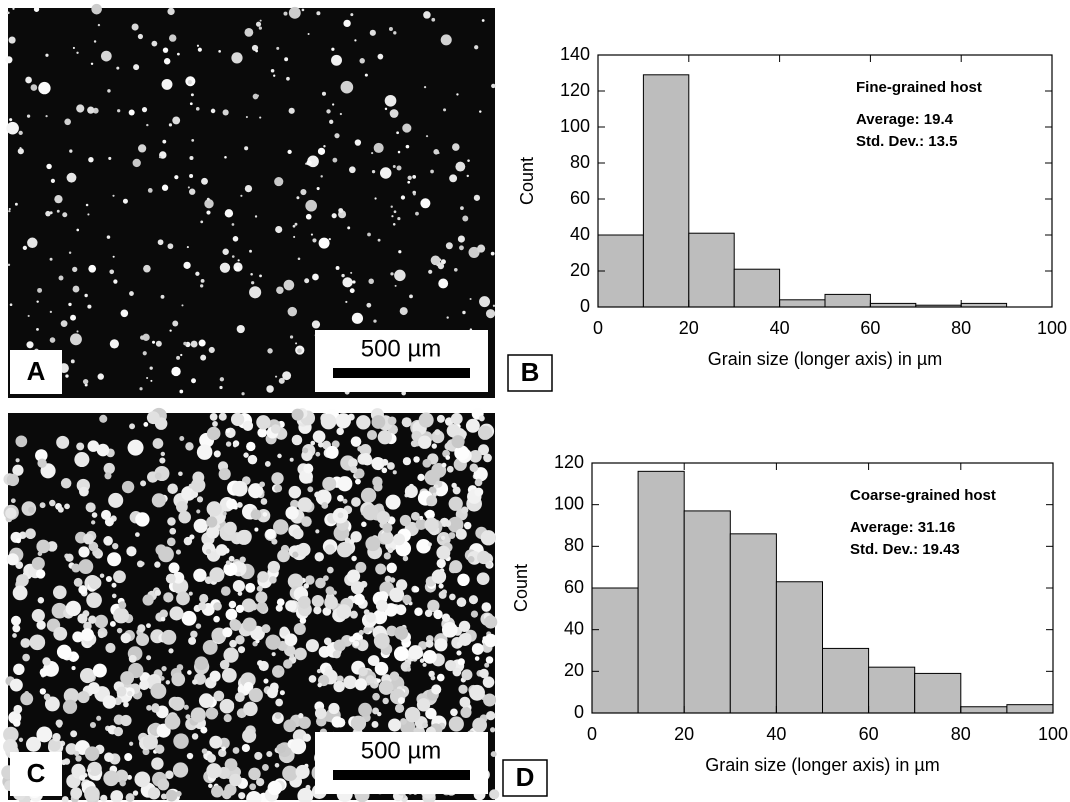  I want to click on y-tick-label: 60, so click(580, 198).